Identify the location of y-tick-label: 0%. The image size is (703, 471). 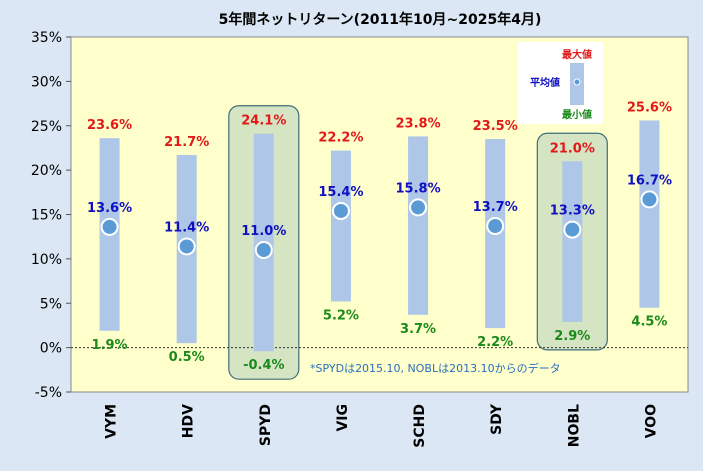
(51, 349).